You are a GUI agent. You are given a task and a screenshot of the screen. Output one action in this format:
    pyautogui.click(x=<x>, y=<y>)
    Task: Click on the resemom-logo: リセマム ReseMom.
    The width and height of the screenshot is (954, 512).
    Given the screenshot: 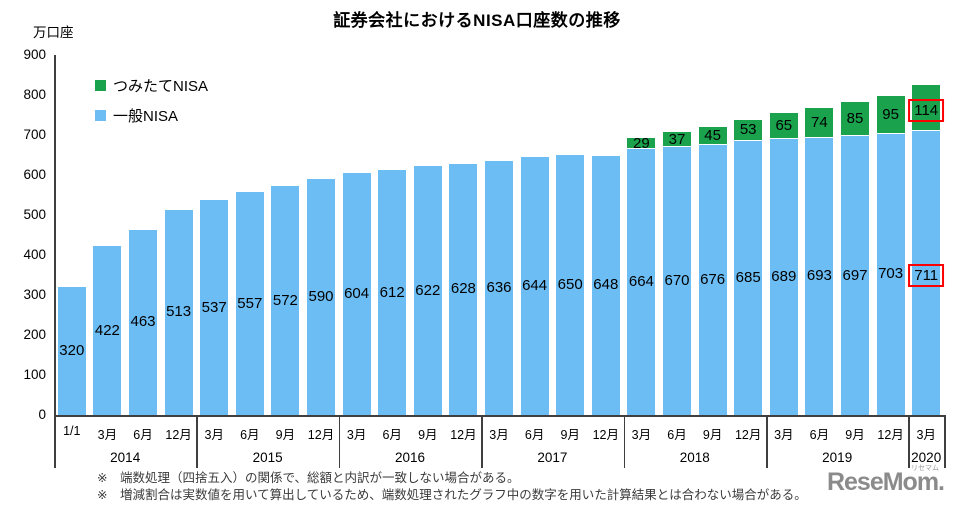 What is the action you would take?
    pyautogui.click(x=885, y=481)
    